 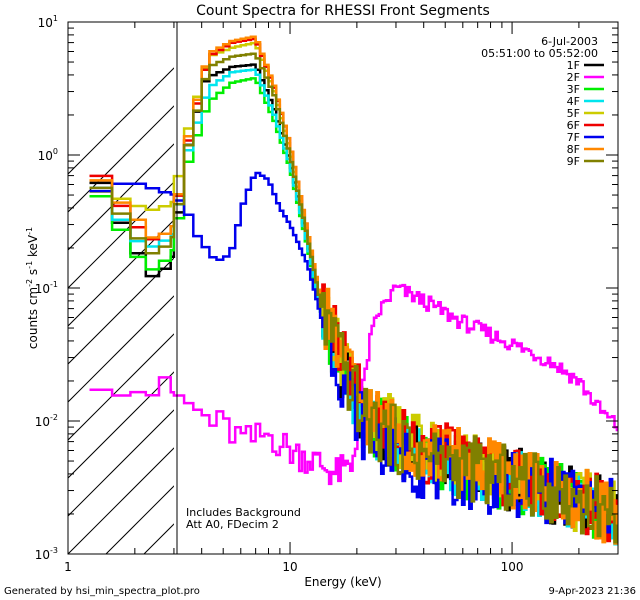 What do you see at coordinates (343, 11) in the screenshot?
I see `chart-title: Count Spectra for RHESSI Front Segments` at bounding box center [343, 11].